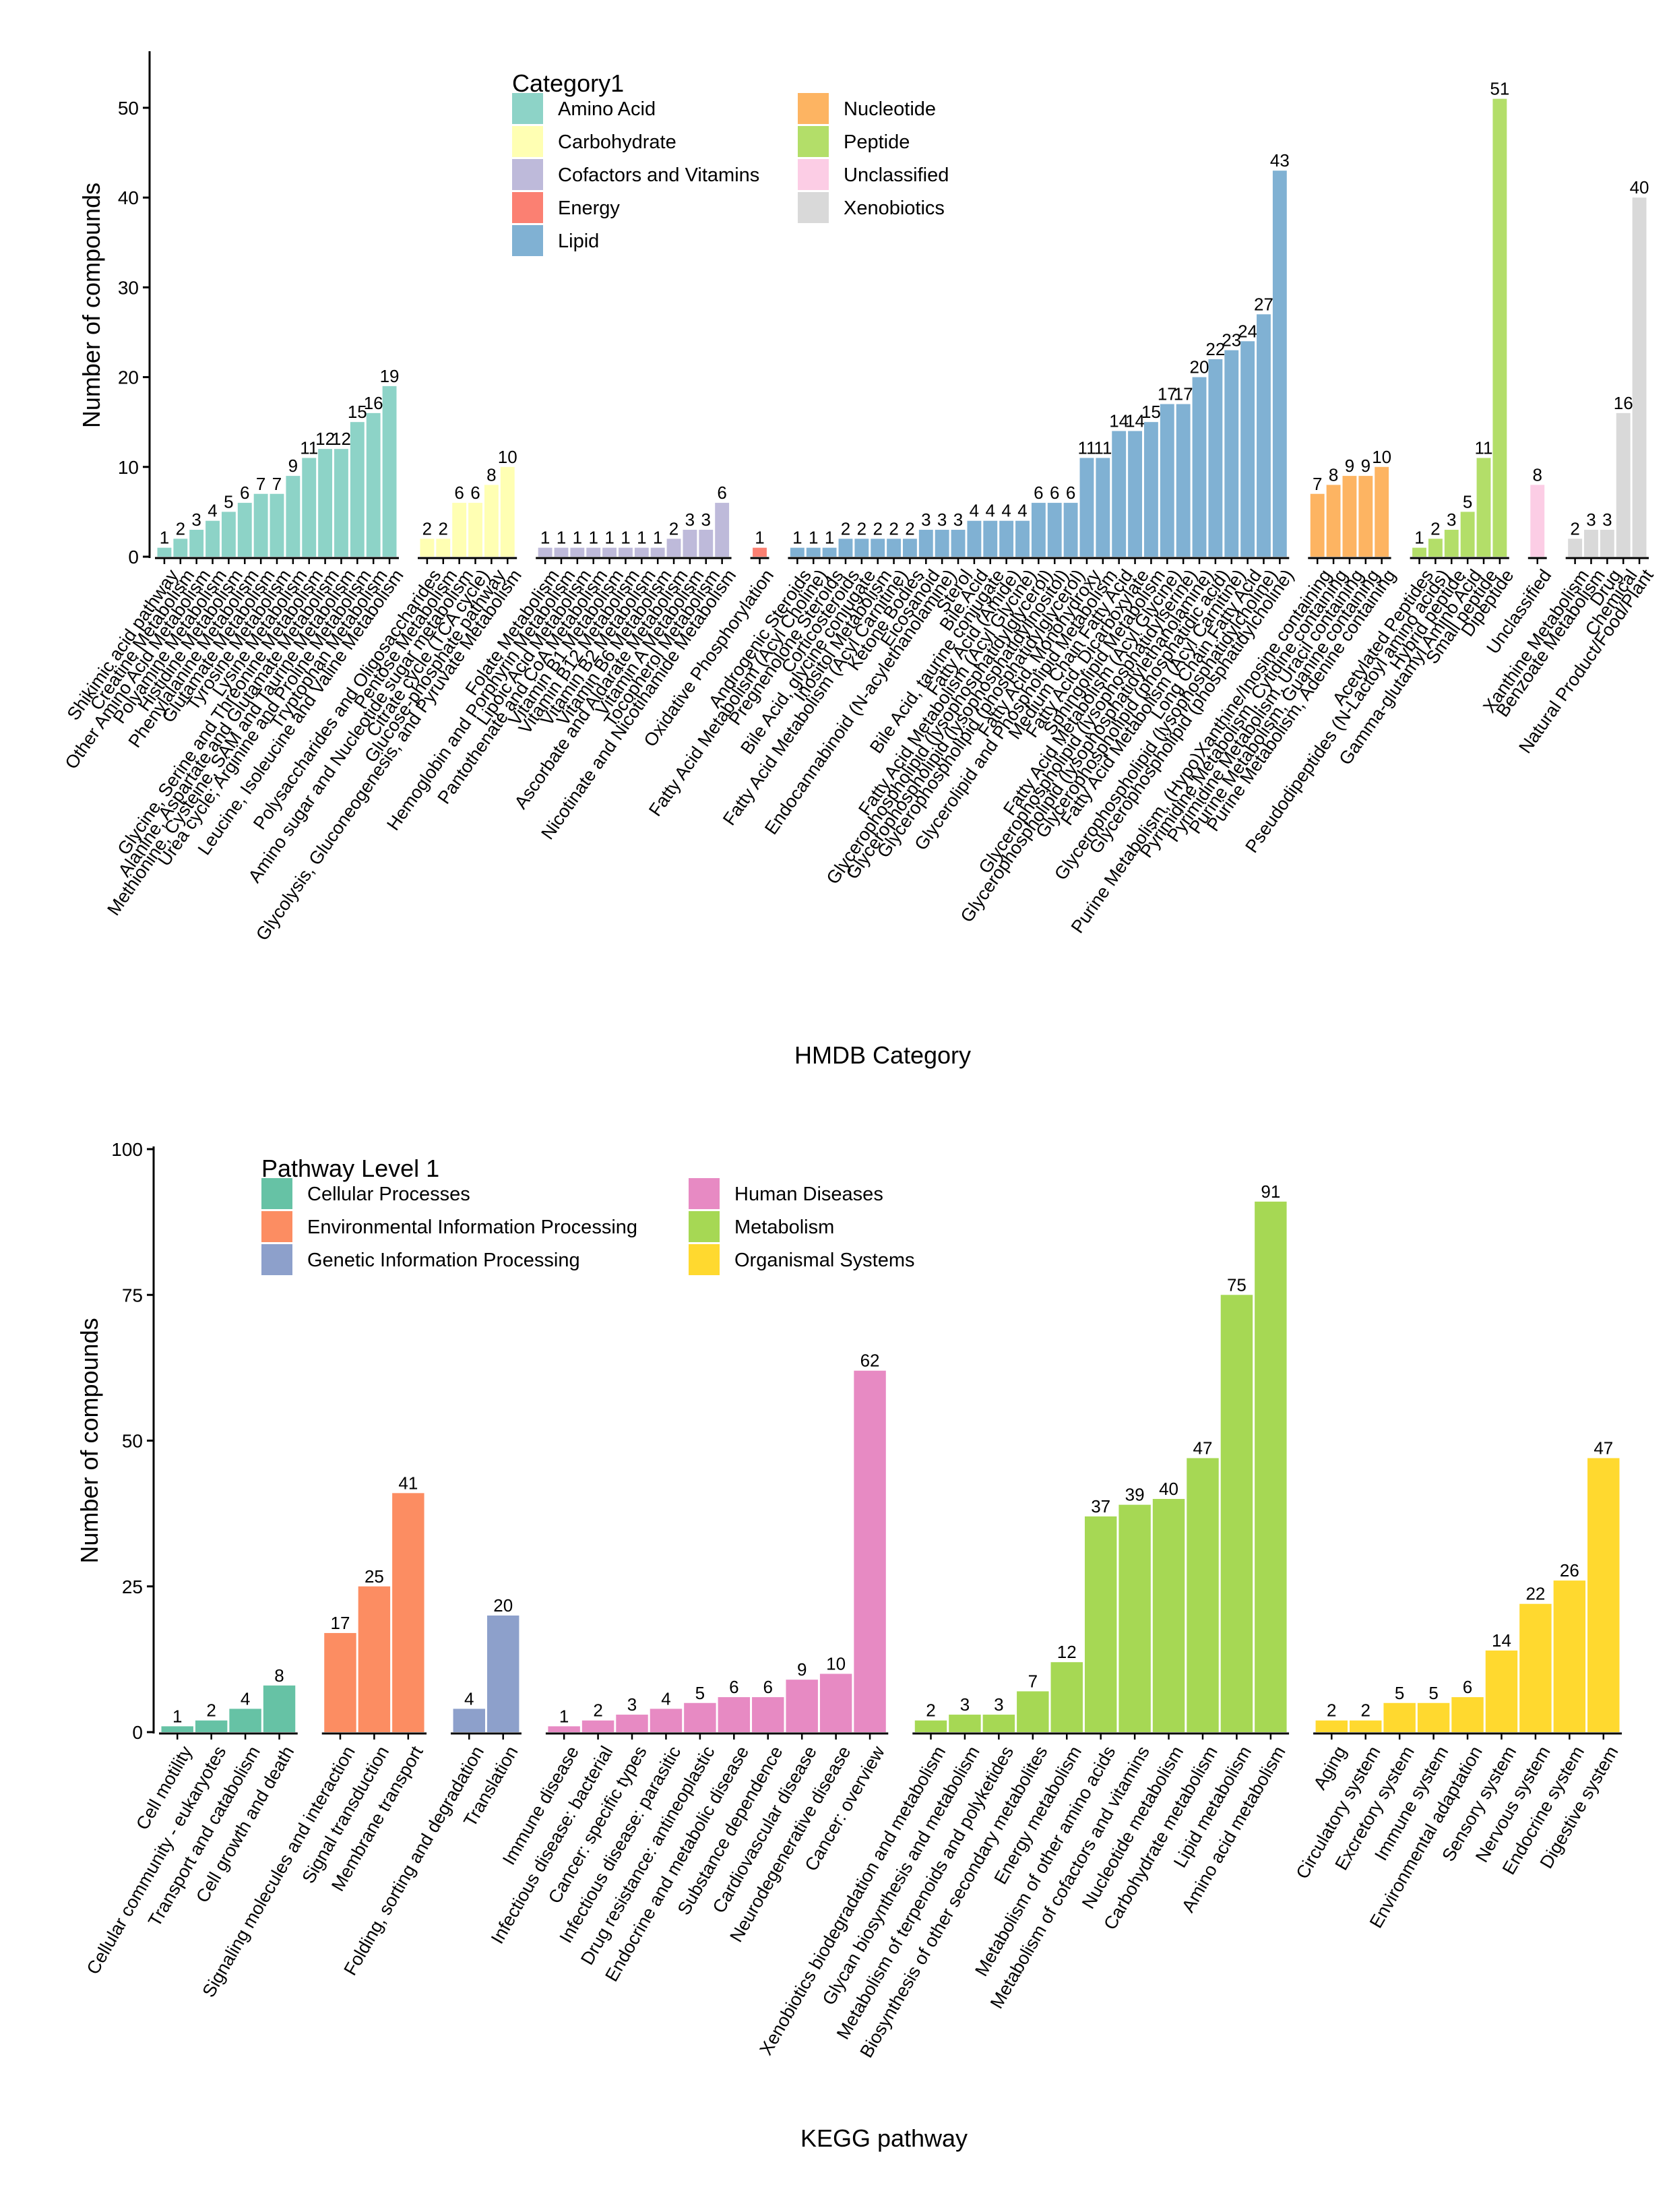  I want to click on y-tick-label: 40, so click(128, 197).